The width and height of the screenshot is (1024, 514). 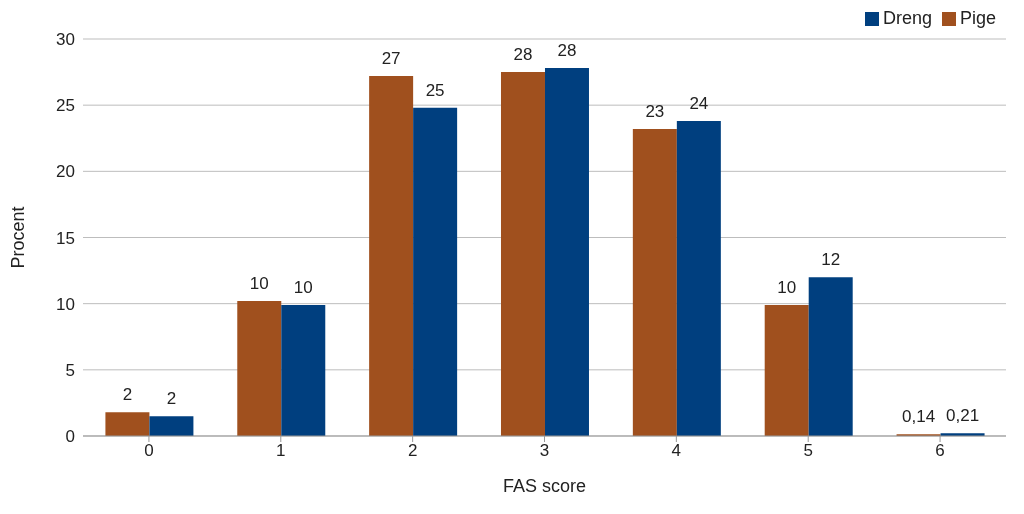 What do you see at coordinates (149, 451) in the screenshot?
I see `x-tick-label: 0` at bounding box center [149, 451].